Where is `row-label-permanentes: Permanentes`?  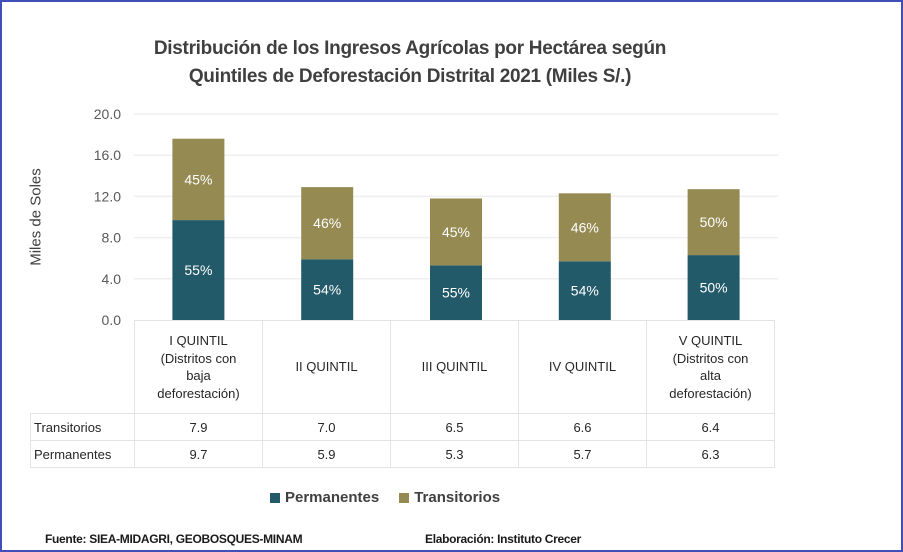
row-label-permanentes: Permanentes is located at coordinates (82, 454).